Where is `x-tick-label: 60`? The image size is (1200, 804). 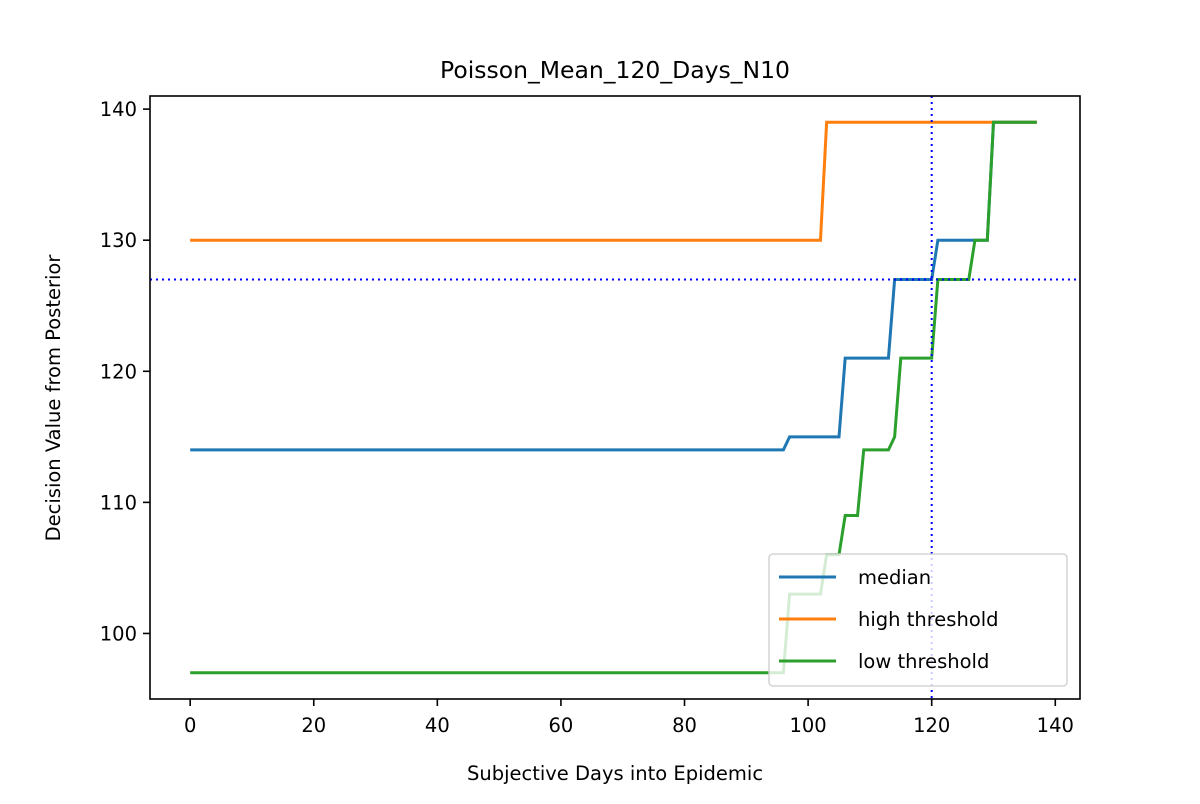 x-tick-label: 60 is located at coordinates (561, 725).